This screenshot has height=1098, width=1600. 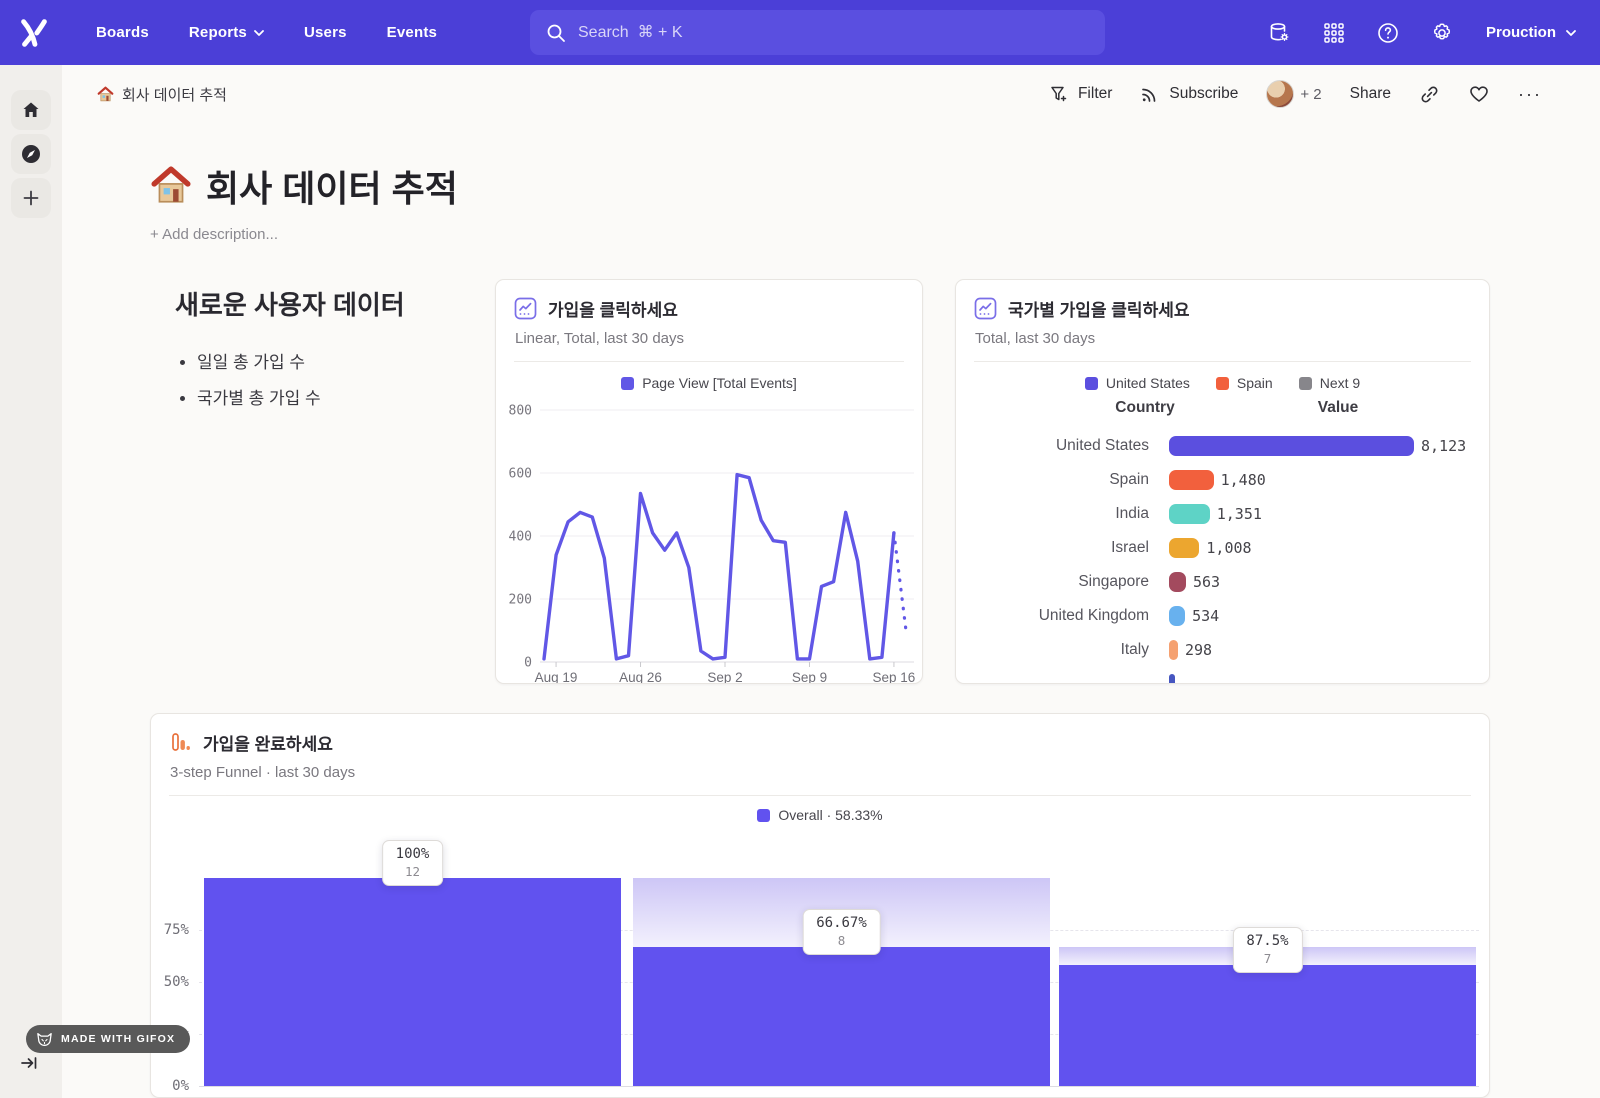 What do you see at coordinates (44, 1039) in the screenshot?
I see `fox-icon` at bounding box center [44, 1039].